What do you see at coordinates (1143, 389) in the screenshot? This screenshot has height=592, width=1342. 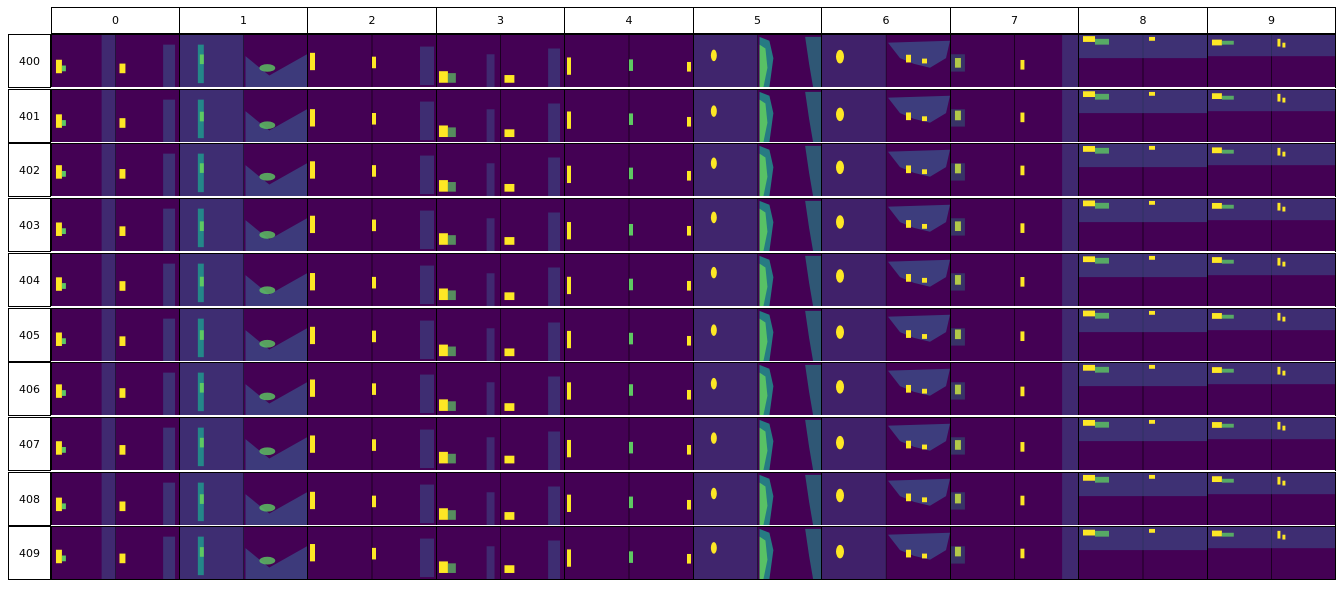 I see `image-cell-r406-c8` at bounding box center [1143, 389].